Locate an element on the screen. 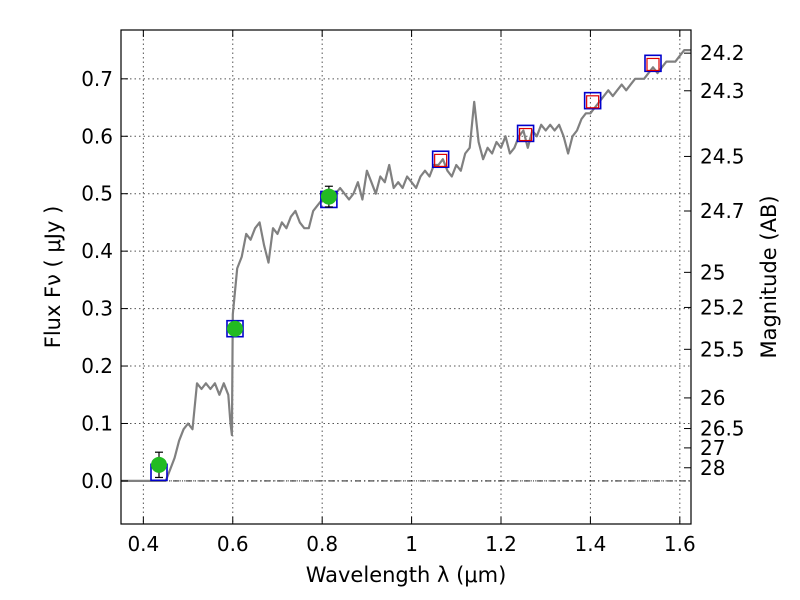  mag-tick-label: 25 is located at coordinates (712, 272).